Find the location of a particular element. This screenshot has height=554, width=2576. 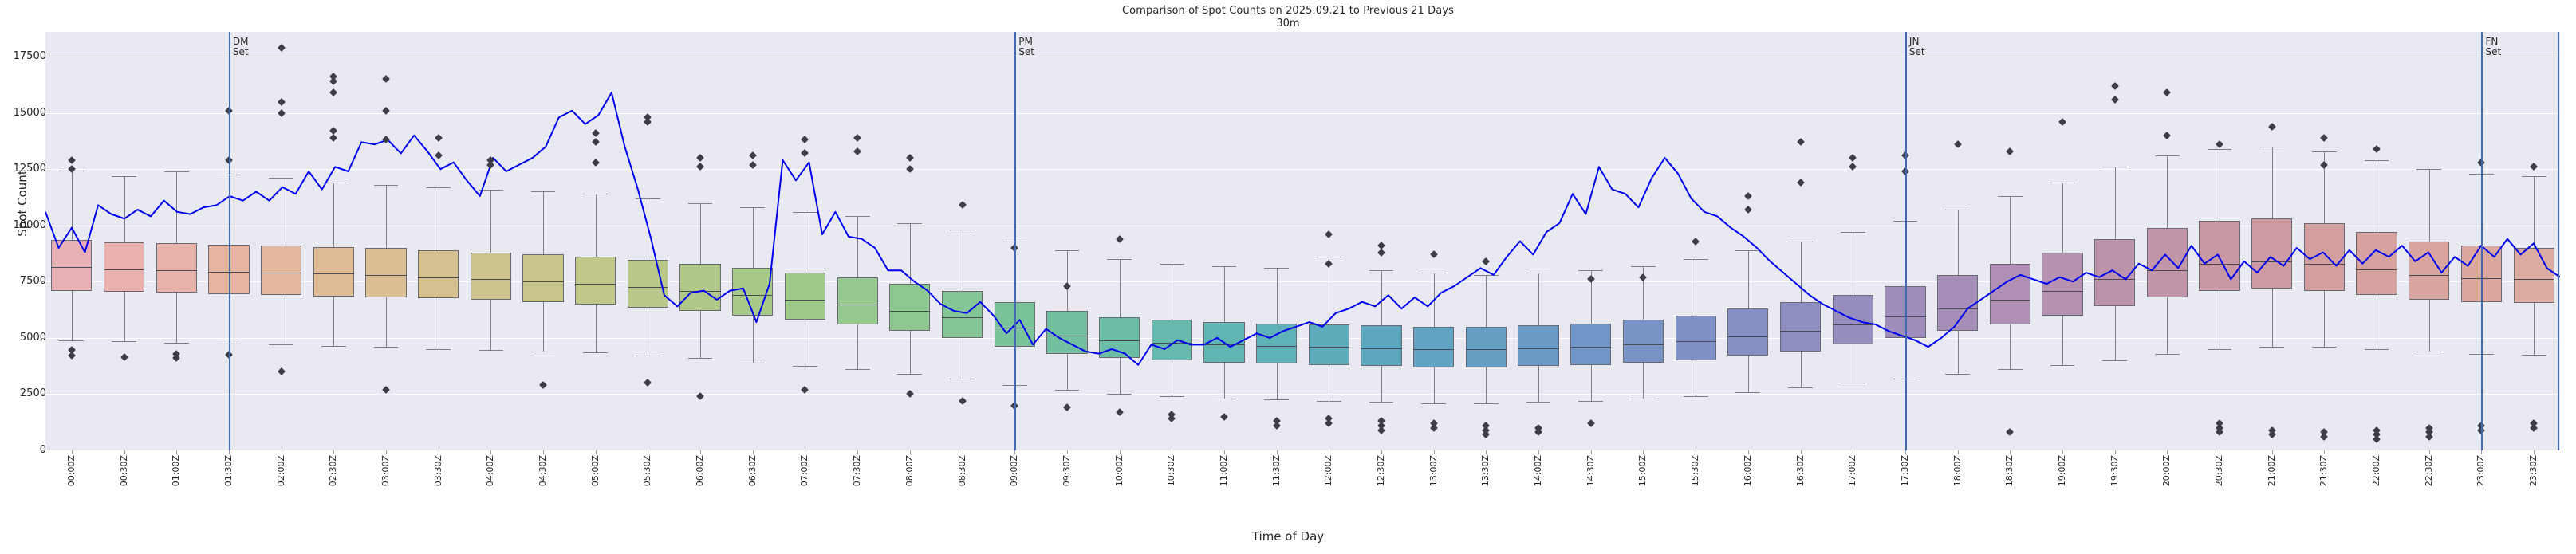

x-axis-label: Time of Day is located at coordinates (1288, 537).